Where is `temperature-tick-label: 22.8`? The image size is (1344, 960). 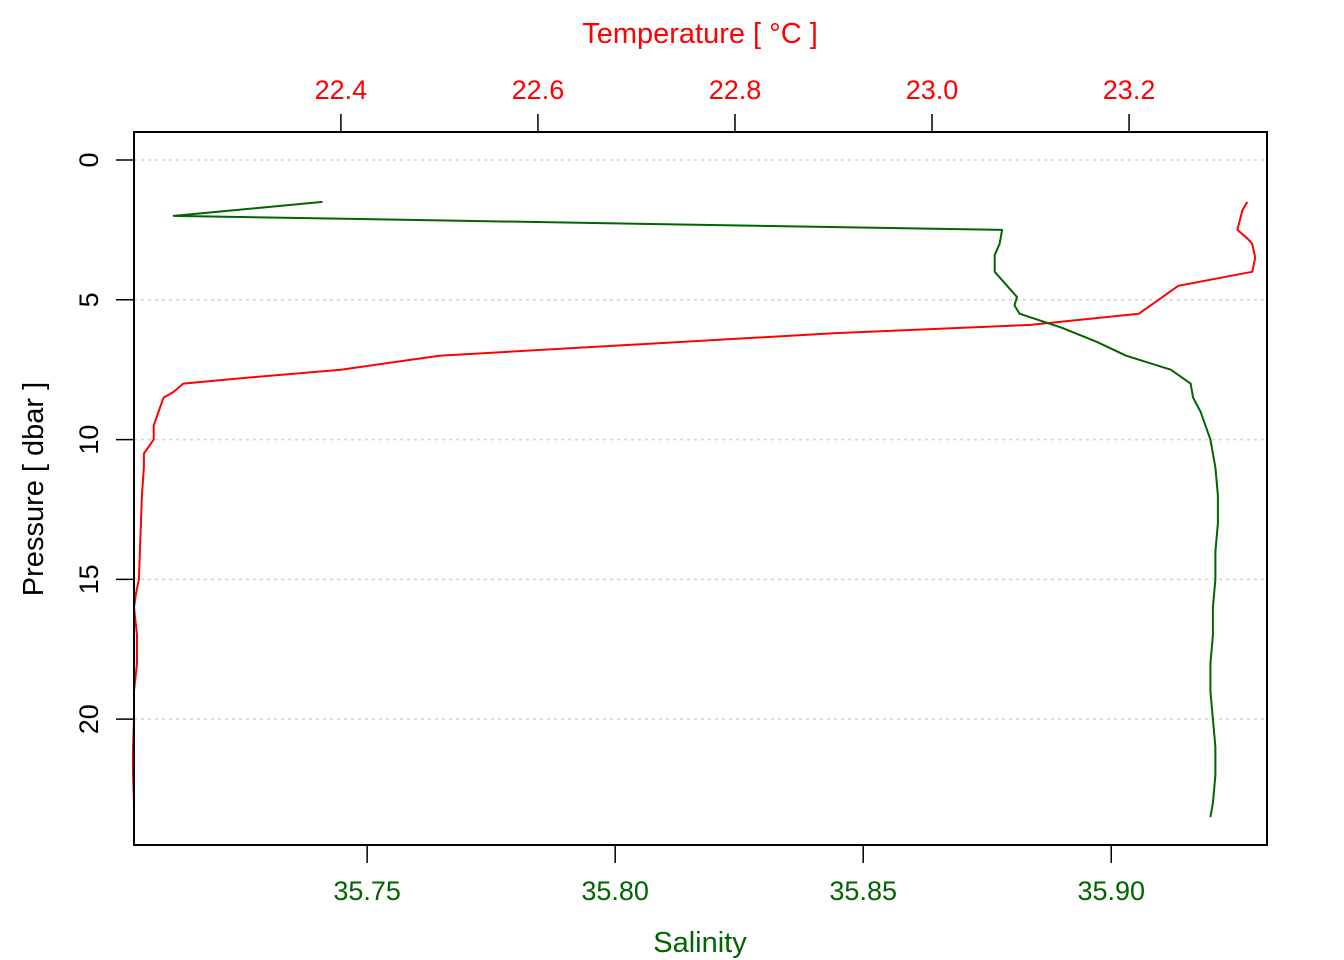 temperature-tick-label: 22.8 is located at coordinates (735, 90).